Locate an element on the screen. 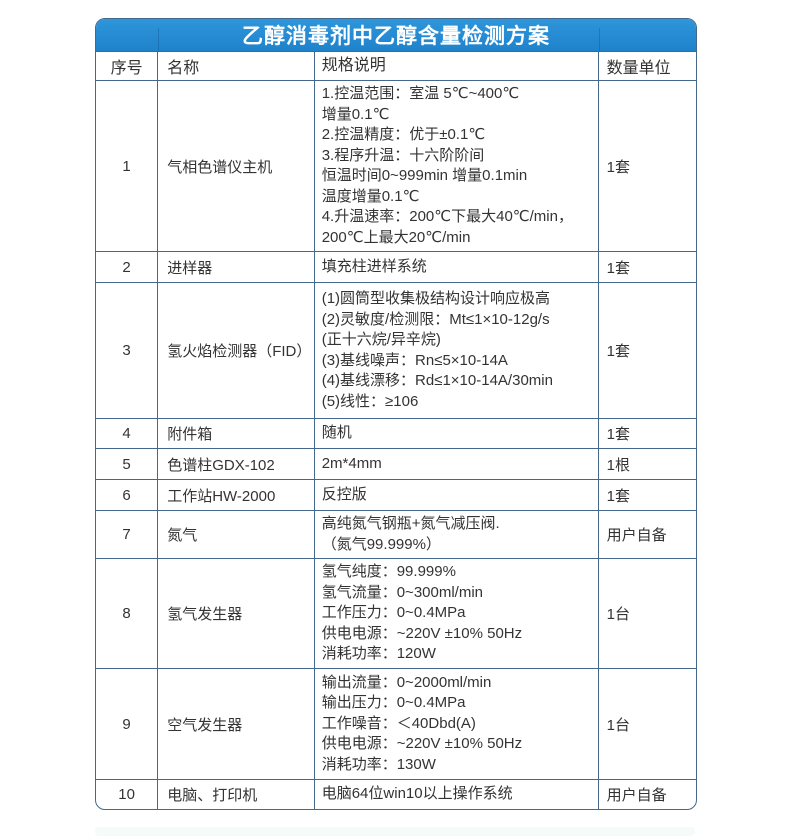 The width and height of the screenshot is (790, 840). spec-cell: 电脑64位win10以上操作系统 is located at coordinates (457, 794).